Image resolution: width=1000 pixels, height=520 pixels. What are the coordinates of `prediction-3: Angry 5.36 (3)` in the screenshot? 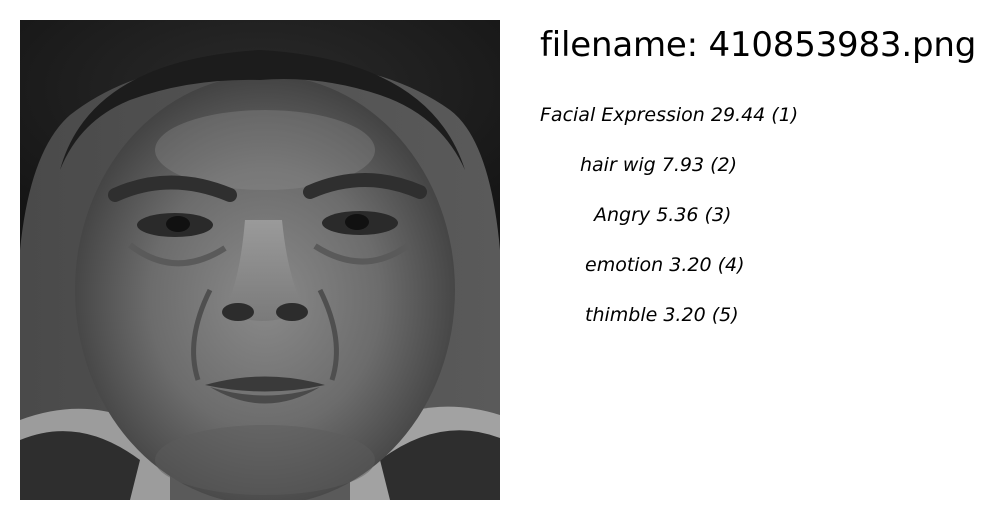 It's located at (663, 215).